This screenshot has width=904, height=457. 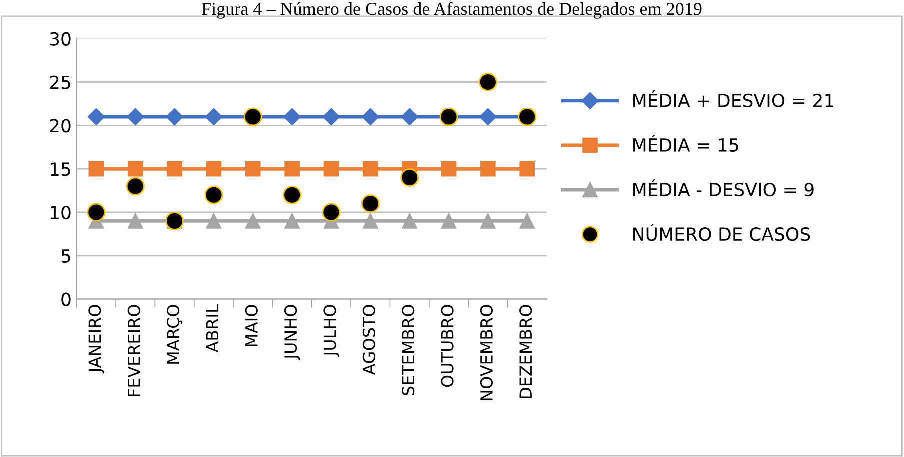 What do you see at coordinates (724, 188) in the screenshot?
I see `legend-label: MÉDIA - DESVIO = 9` at bounding box center [724, 188].